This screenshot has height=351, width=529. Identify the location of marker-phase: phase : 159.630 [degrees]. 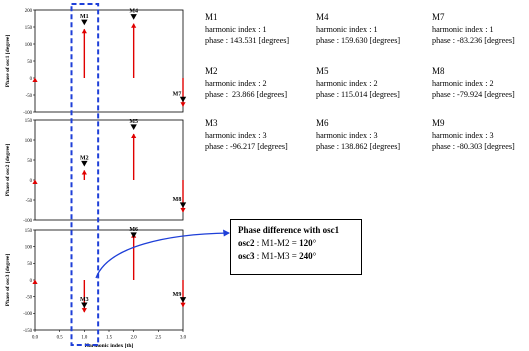
(358, 40).